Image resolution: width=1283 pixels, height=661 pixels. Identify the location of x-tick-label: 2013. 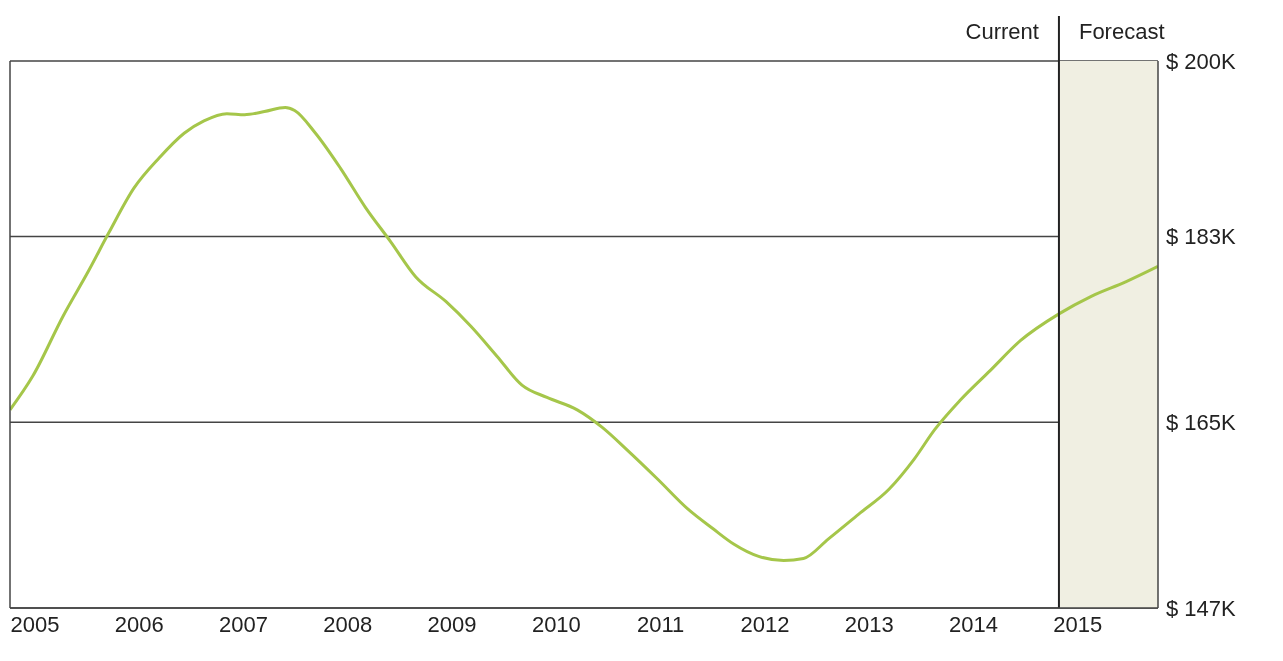
(869, 624).